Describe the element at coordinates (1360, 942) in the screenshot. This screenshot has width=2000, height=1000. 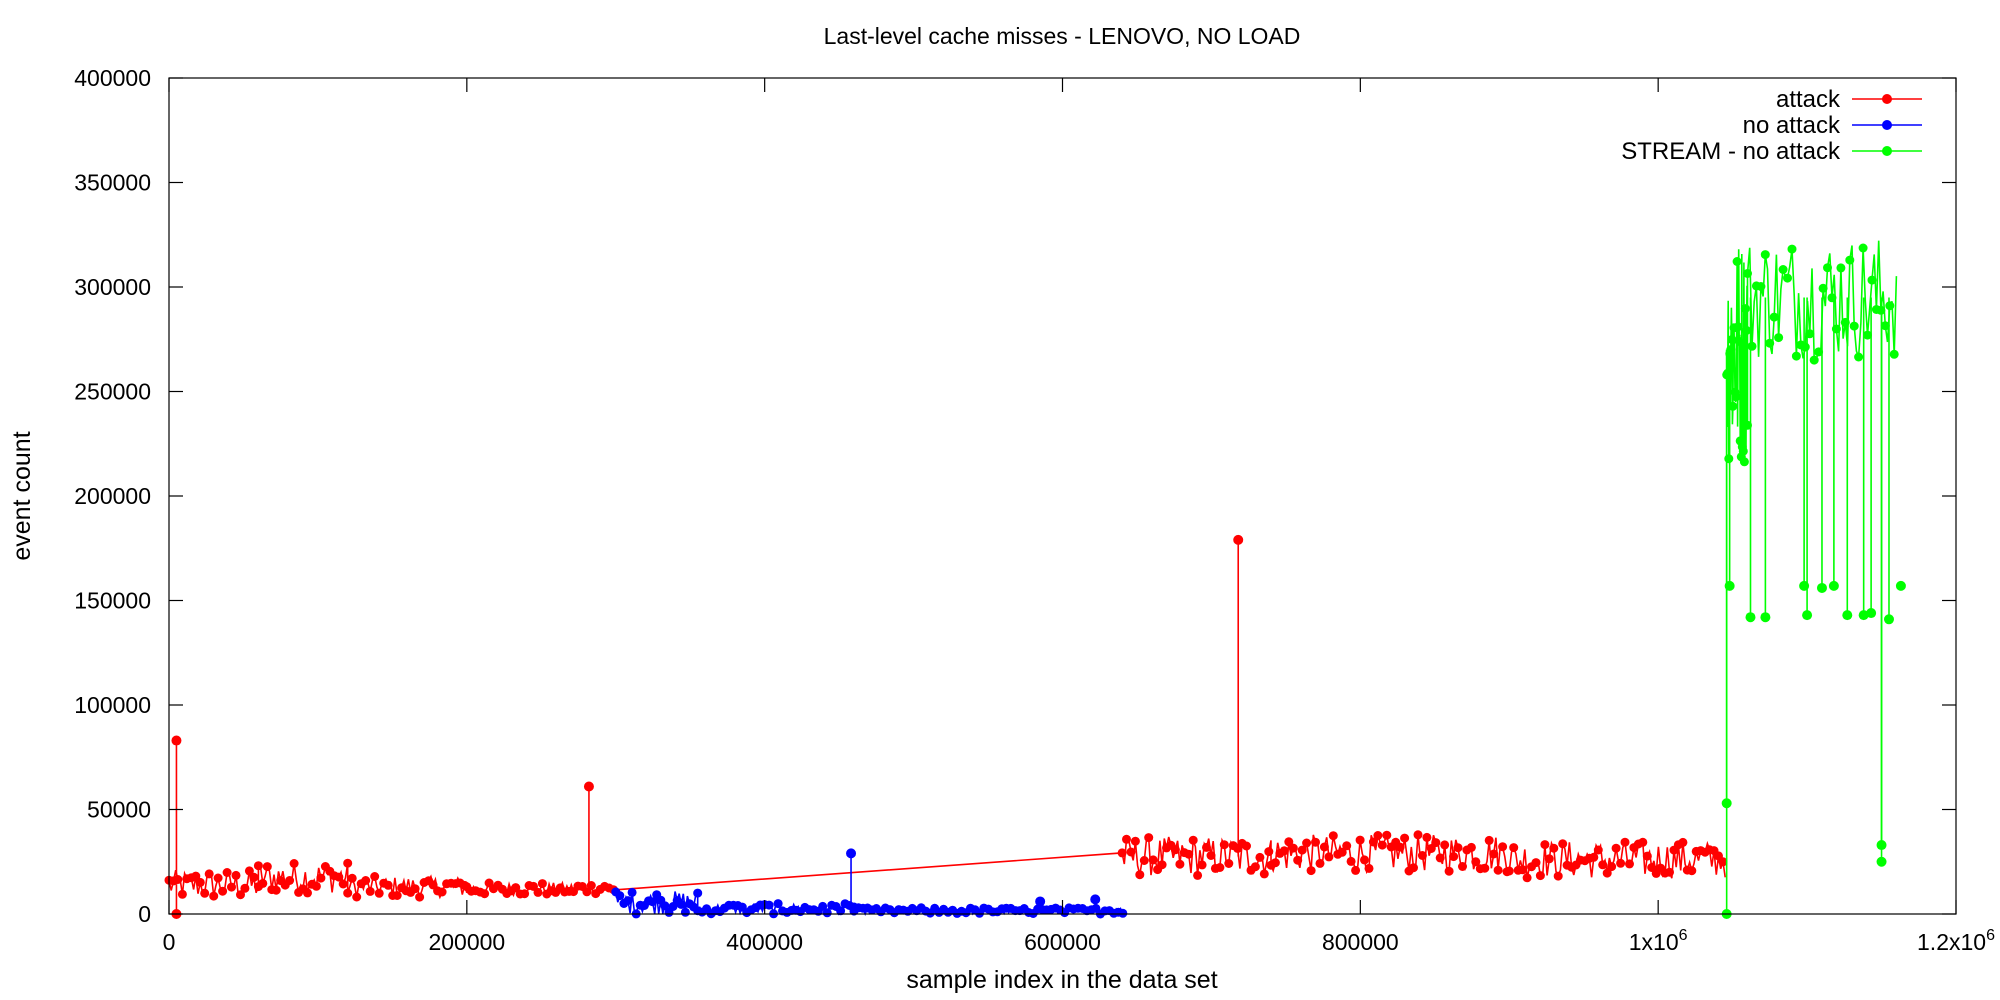
I see `x-tick-label: 800000` at that location.